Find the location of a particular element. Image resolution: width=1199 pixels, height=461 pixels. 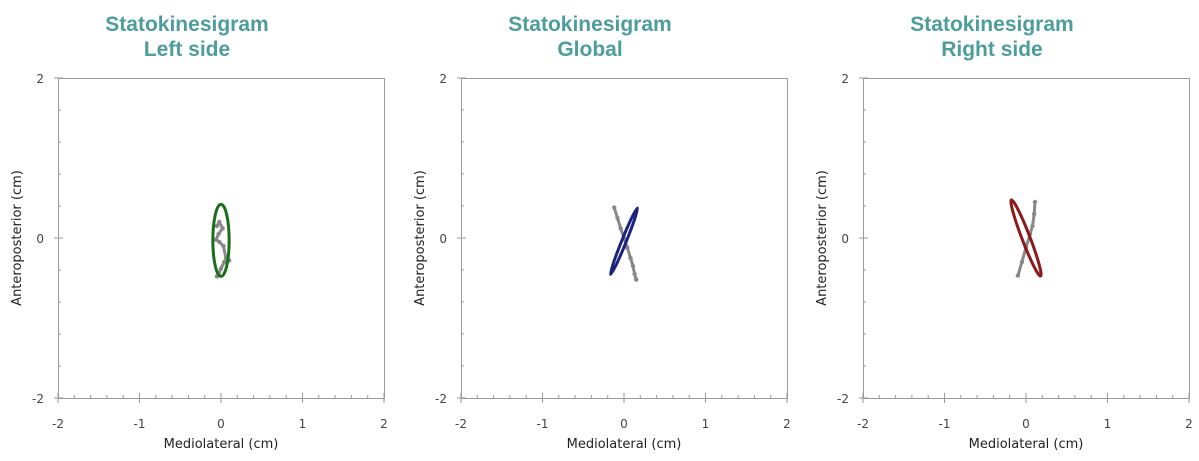

chart-title-line-2: Left side is located at coordinates (187, 49).